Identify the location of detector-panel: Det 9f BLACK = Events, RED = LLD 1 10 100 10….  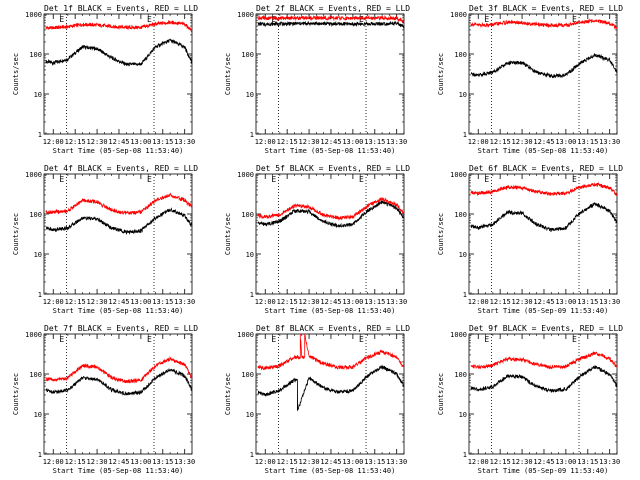
(530, 399).